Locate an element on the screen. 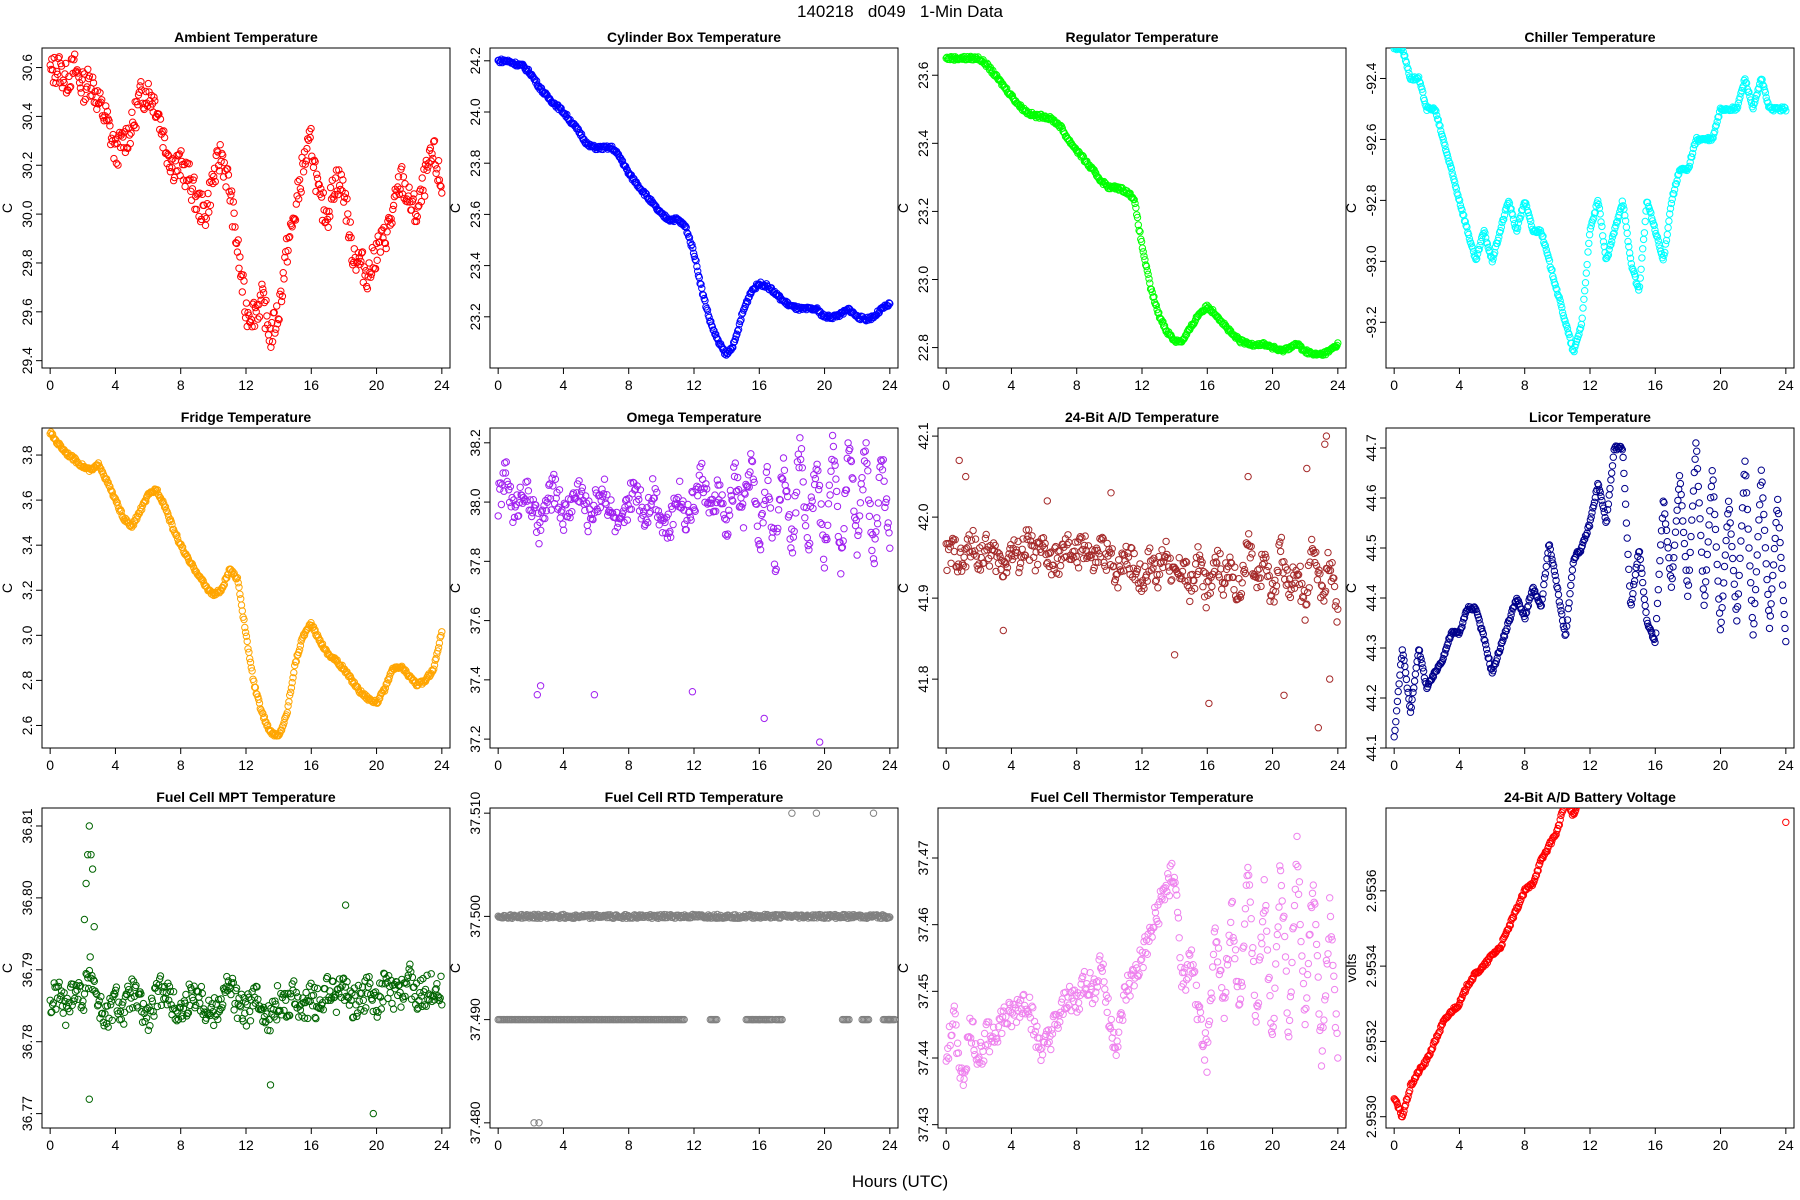 This screenshot has height=1200, width=1800. 24-bit-a-d-temperature-x-tick-label: 20 is located at coordinates (1273, 765).